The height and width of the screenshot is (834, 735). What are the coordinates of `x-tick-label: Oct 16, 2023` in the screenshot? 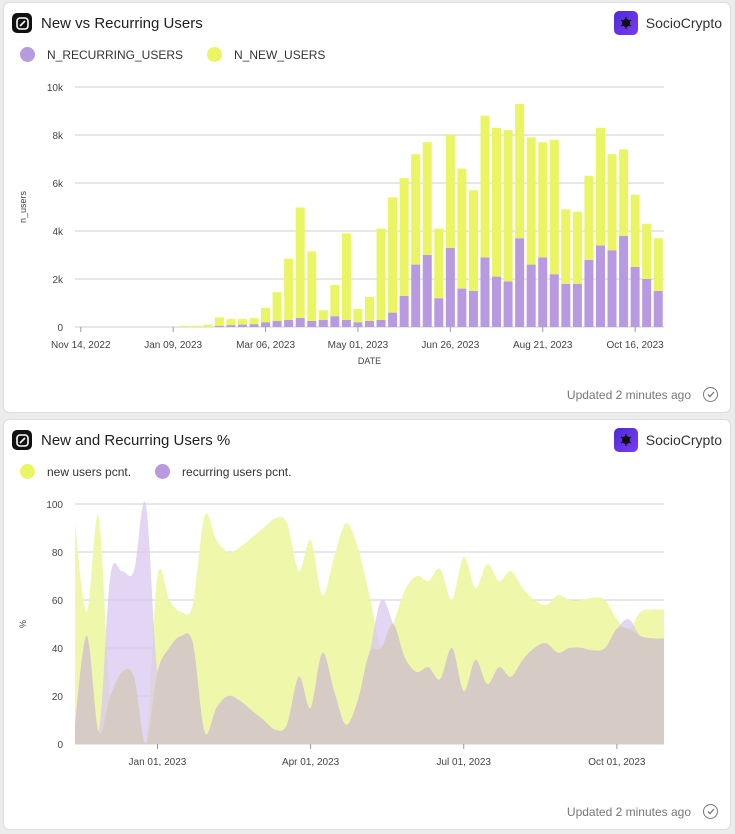 It's located at (635, 345).